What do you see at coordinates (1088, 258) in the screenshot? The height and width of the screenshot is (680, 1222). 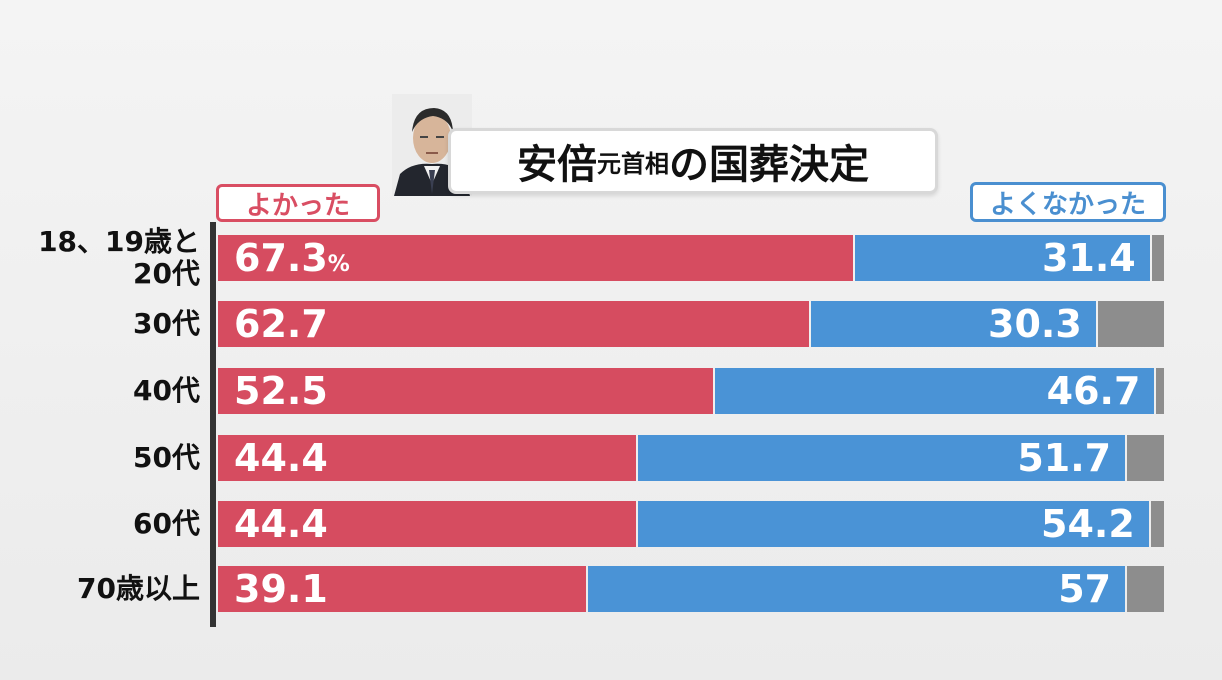 I see `value-label-bad: 31.4` at bounding box center [1088, 258].